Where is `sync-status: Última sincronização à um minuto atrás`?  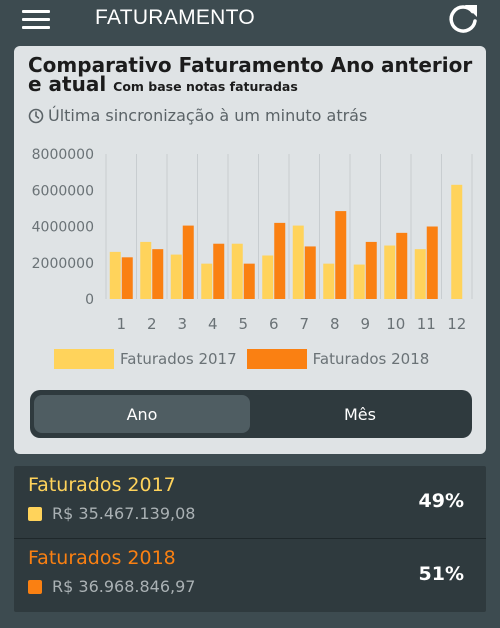 sync-status: Última sincronização à um minuto atrás is located at coordinates (197, 115).